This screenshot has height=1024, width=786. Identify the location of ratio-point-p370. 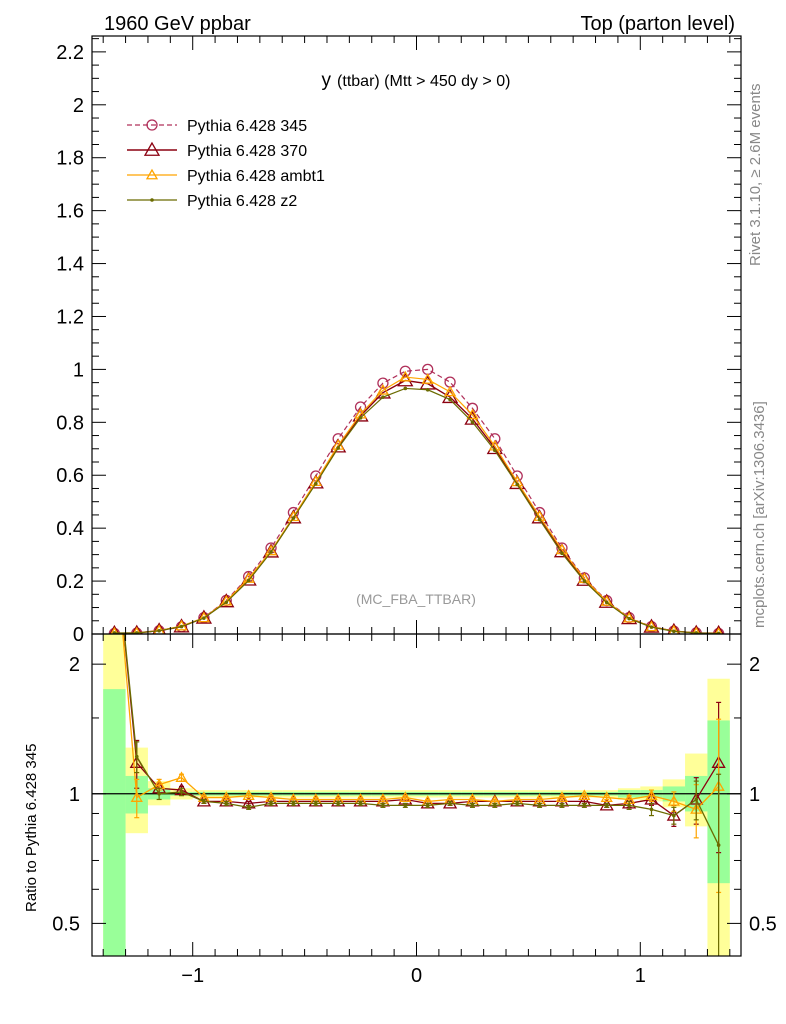
(114, 534).